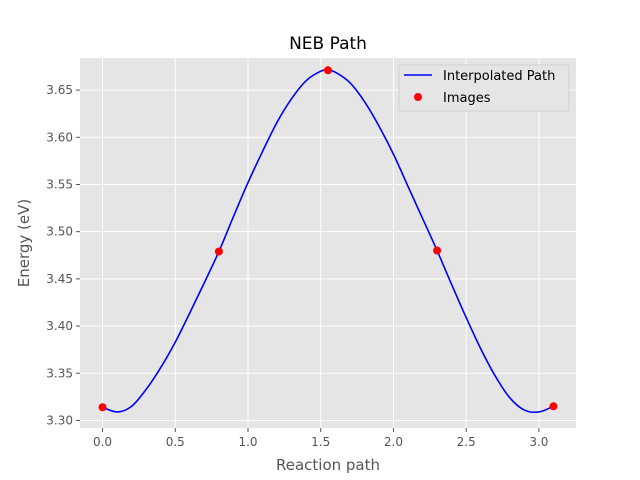 The height and width of the screenshot is (480, 640). I want to click on legend-box, so click(484, 88).